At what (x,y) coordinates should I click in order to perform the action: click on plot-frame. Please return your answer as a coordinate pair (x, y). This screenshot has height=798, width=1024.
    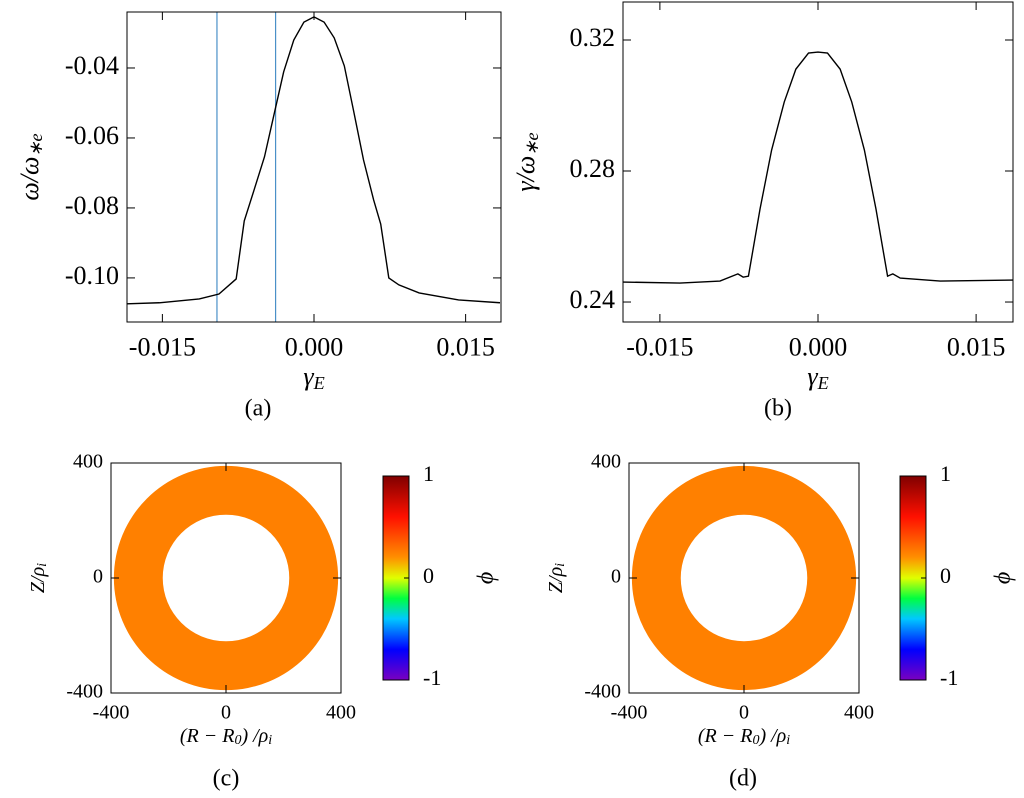
    Looking at the image, I should click on (314, 167).